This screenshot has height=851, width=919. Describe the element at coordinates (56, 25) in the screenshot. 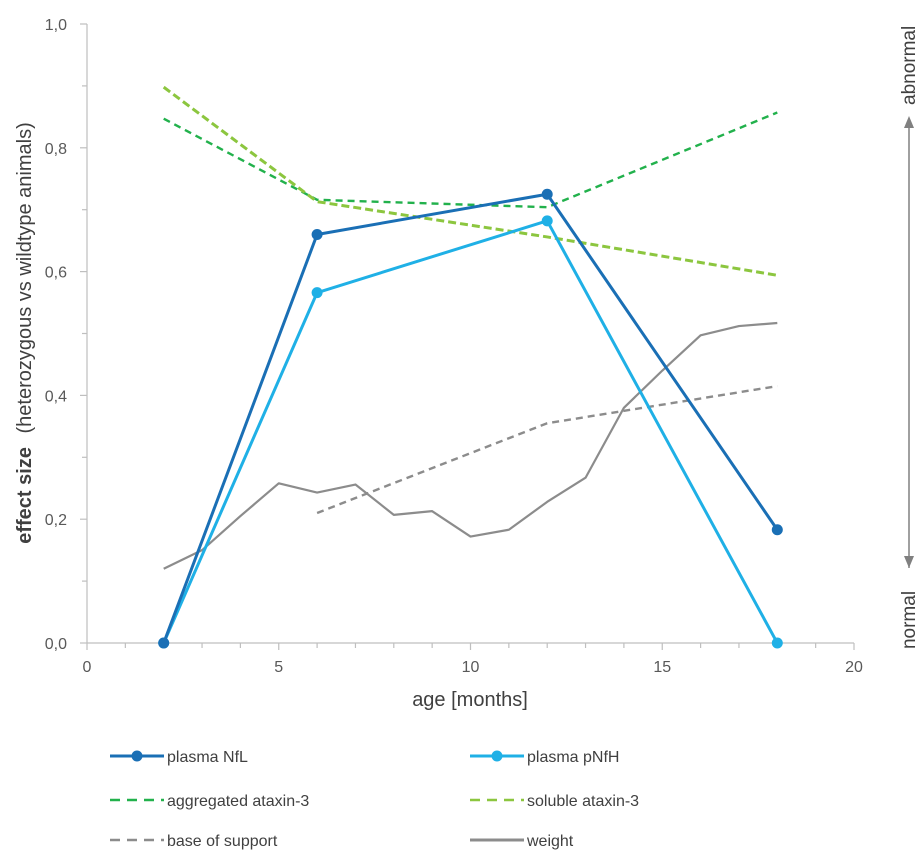

I see `y-tick-label: 1,0` at that location.